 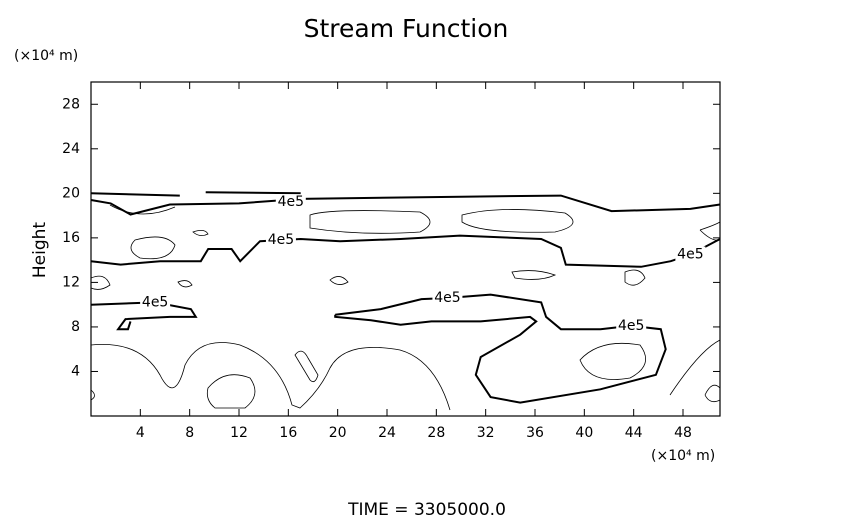 What do you see at coordinates (486, 433) in the screenshot?
I see `x-tick-label: 32` at bounding box center [486, 433].